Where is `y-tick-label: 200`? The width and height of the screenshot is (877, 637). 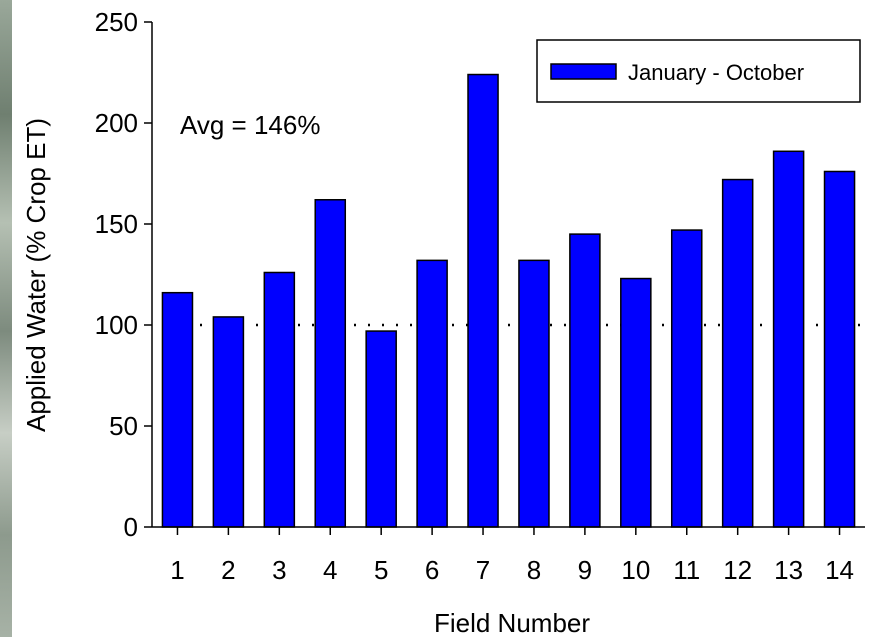
y-tick-label: 200 is located at coordinates (116, 123).